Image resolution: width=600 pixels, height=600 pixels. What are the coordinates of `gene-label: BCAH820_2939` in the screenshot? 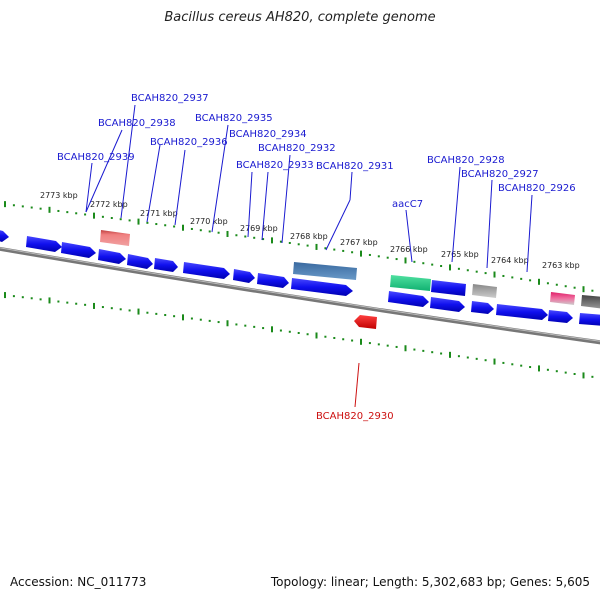 It's located at (96, 157).